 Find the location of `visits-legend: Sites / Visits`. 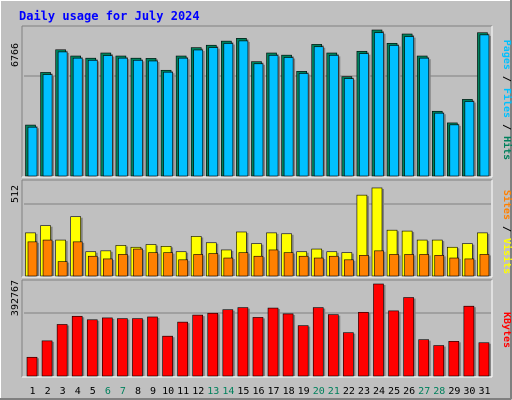

visits-legend: Sites / Visits is located at coordinates (506, 232).